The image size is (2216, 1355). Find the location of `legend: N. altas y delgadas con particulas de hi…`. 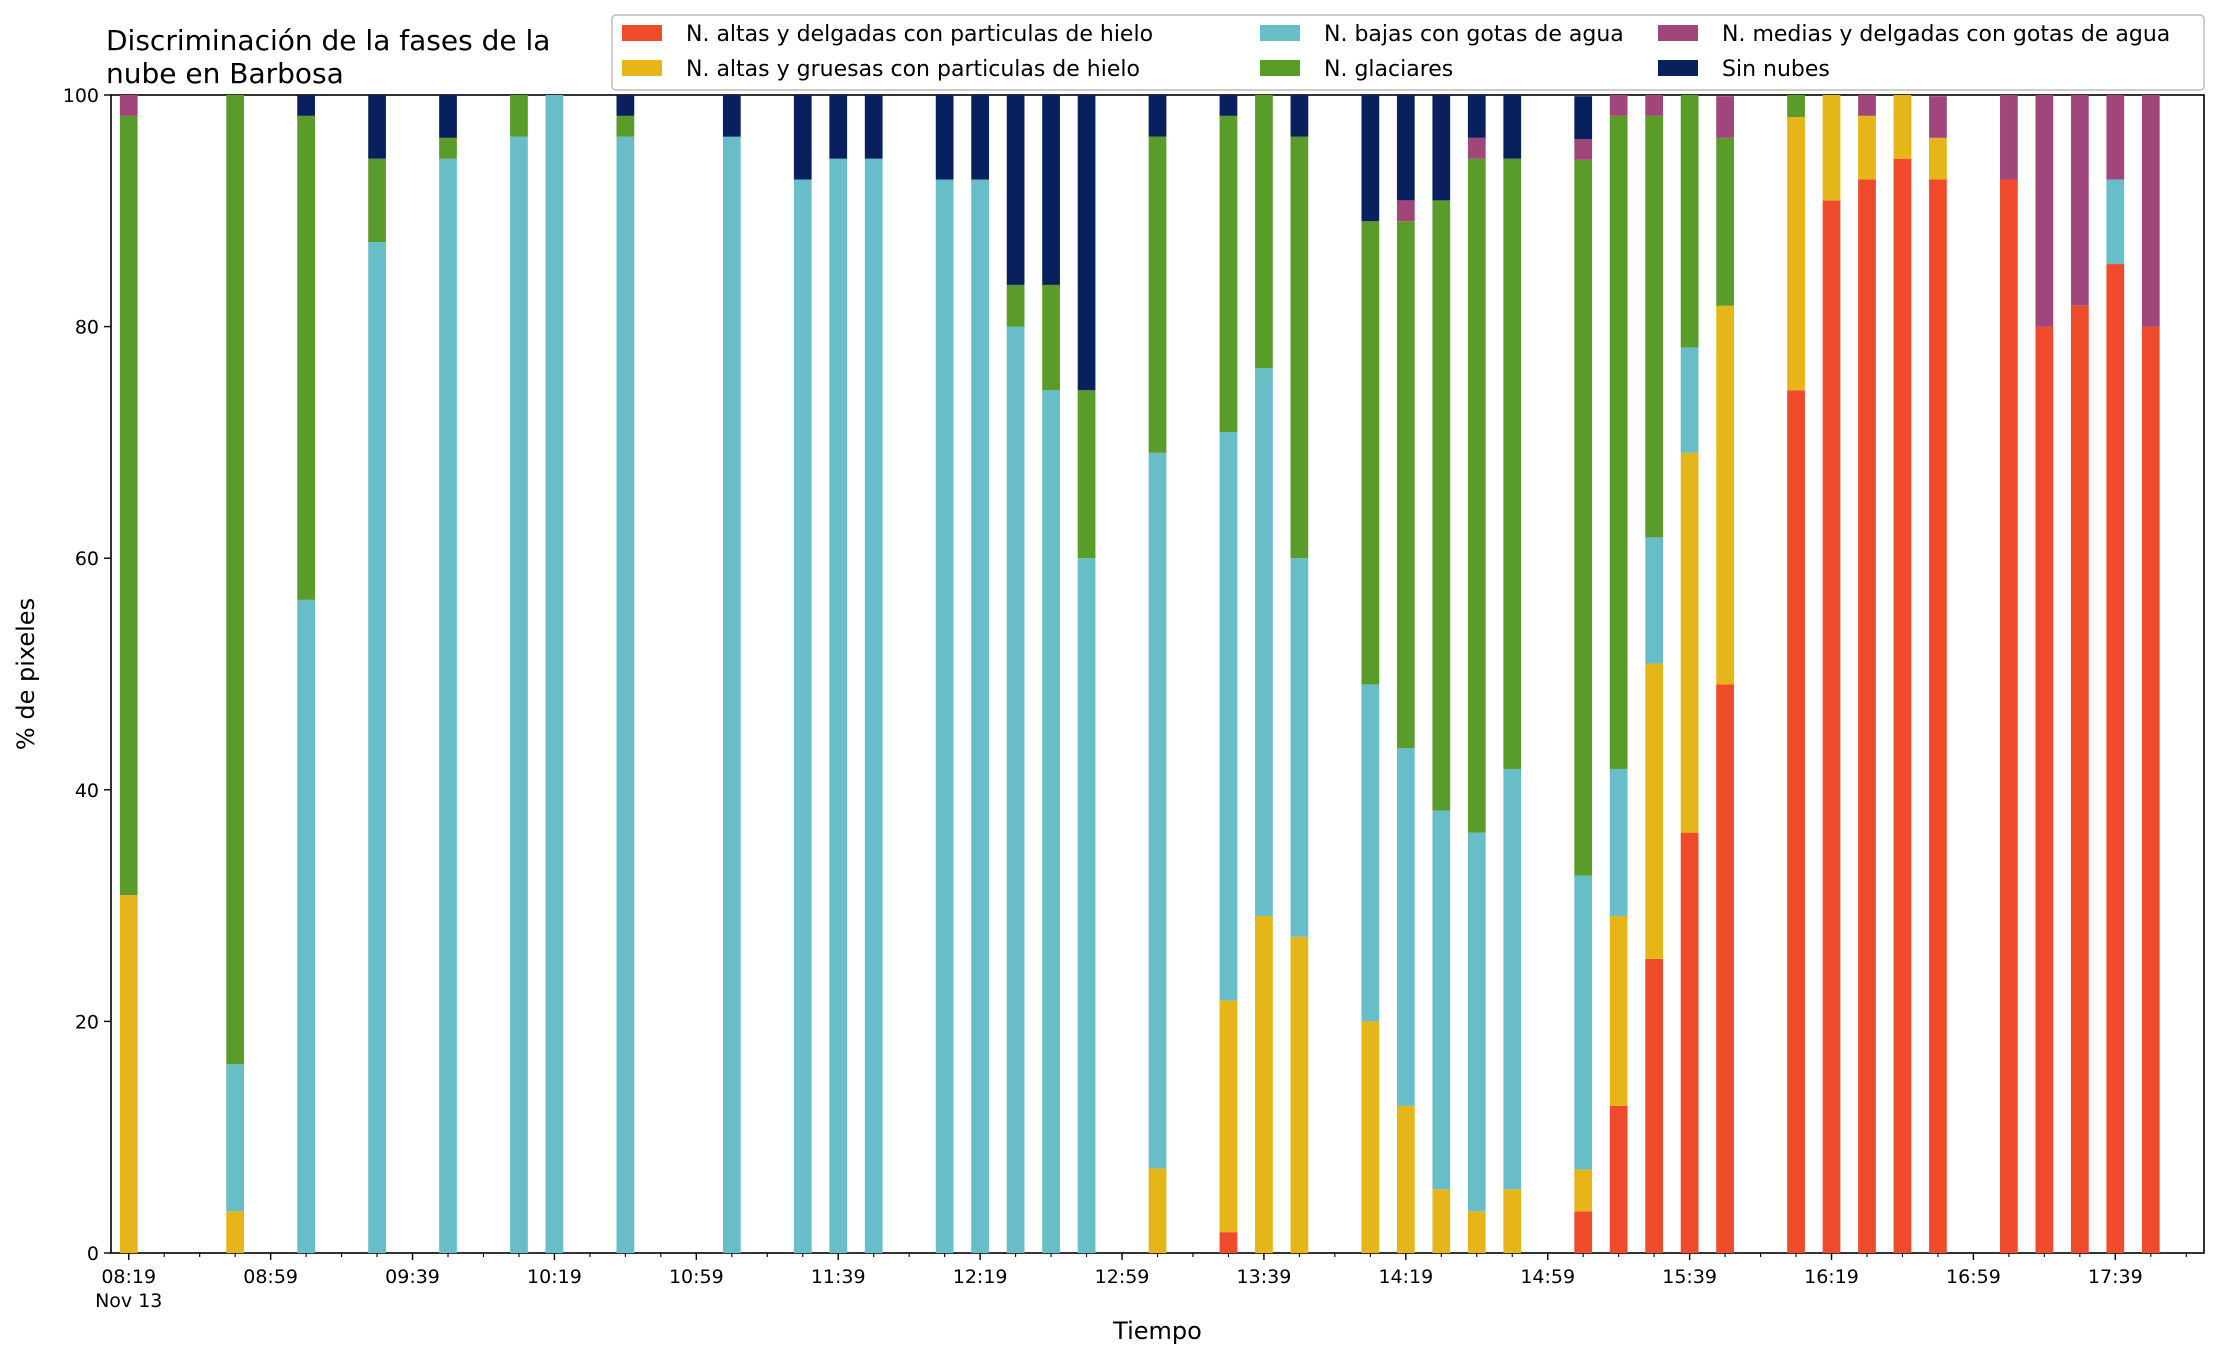

legend: N. altas y delgadas con particulas de hi… is located at coordinates (1408, 52).